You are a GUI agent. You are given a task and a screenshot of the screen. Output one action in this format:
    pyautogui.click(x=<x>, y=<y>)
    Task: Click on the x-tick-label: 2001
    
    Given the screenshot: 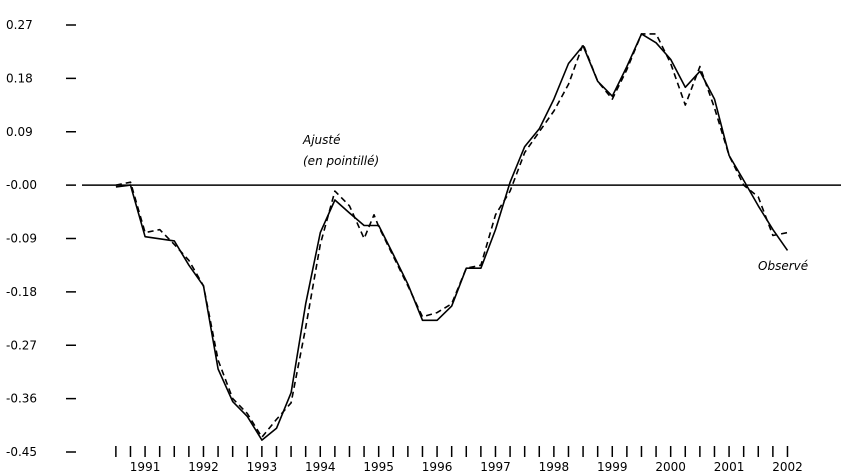 What is the action you would take?
    pyautogui.click(x=729, y=467)
    